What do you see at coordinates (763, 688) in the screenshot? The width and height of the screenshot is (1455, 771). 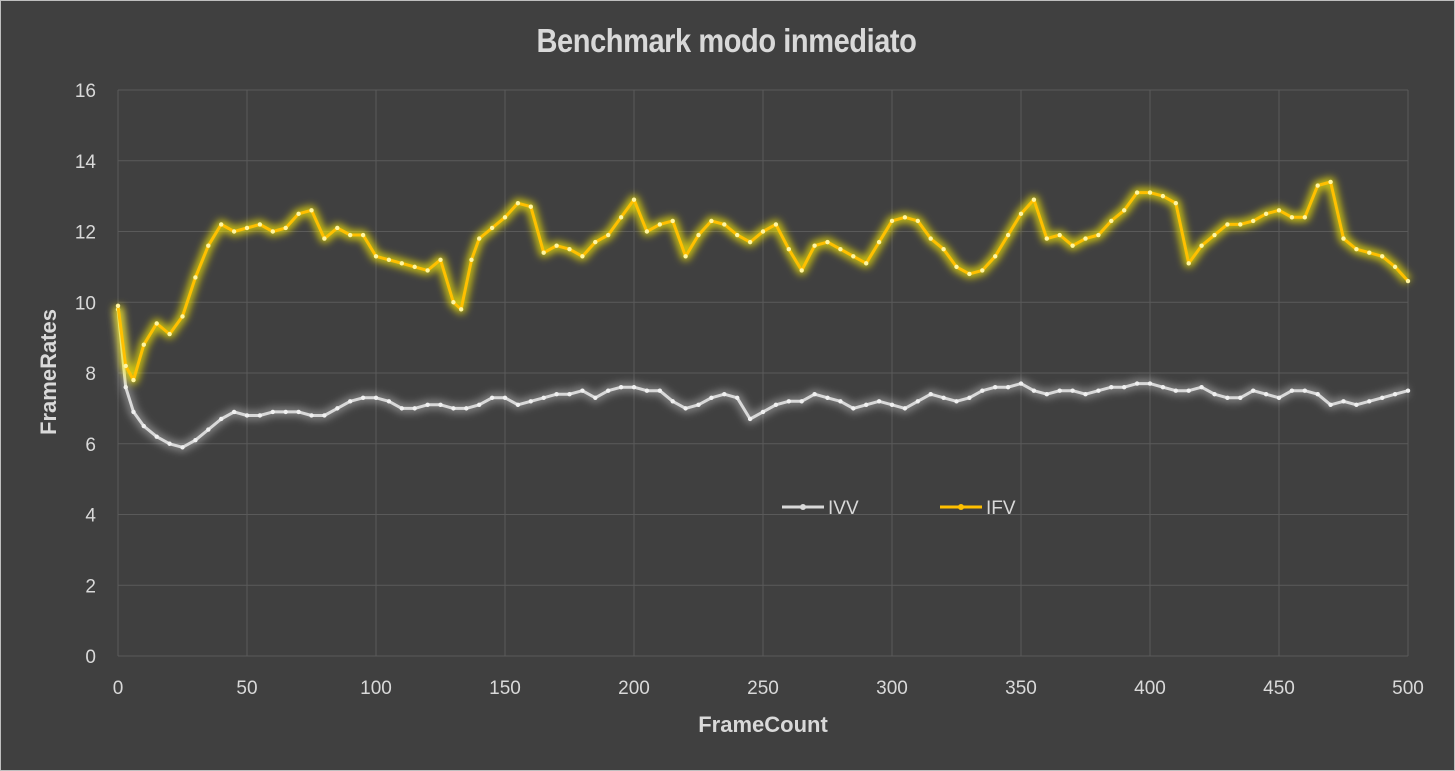 I see `x-tick-label-5: 250` at bounding box center [763, 688].